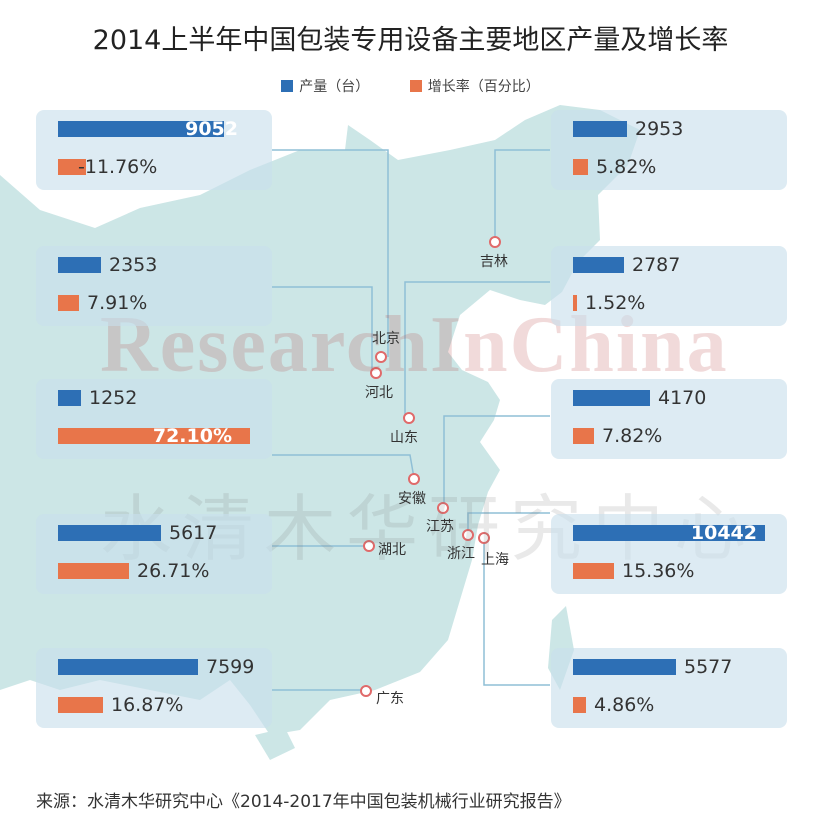 This screenshot has width=821, height=819. I want to click on city-label-hebei: 河北, so click(379, 393).